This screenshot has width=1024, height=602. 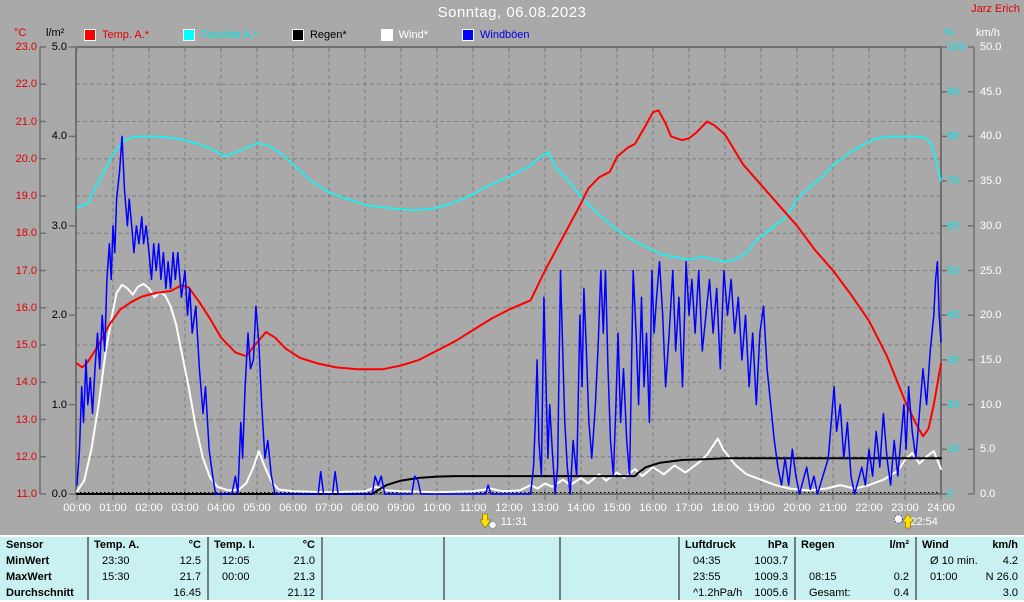 I want to click on stats-column-wind: Wind km/h Ø 10 min. 4.2 01:00 N 26.0 3.0, so click(x=969, y=568).